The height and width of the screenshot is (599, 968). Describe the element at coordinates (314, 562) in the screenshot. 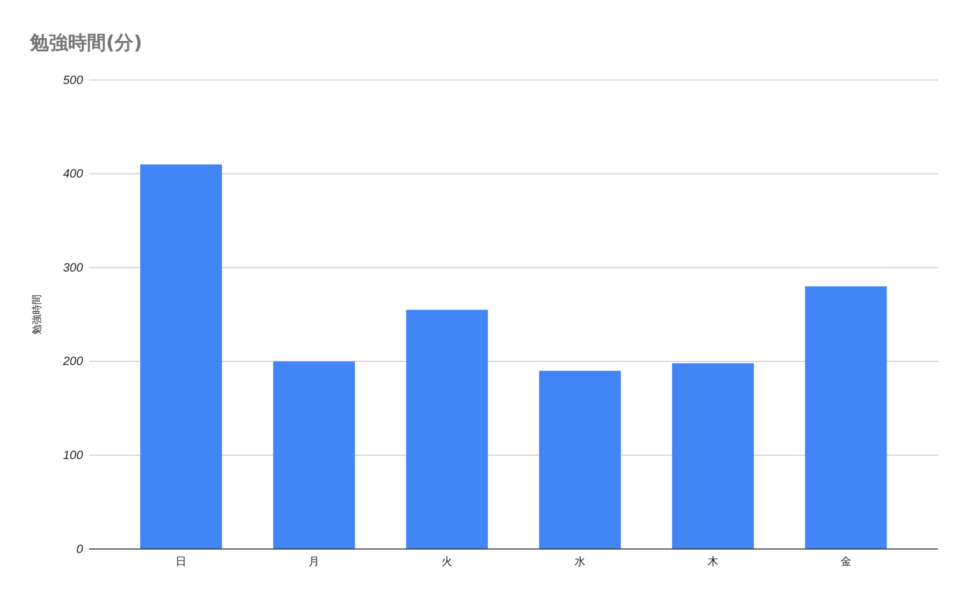

I see `x-tick-label: 月` at that location.